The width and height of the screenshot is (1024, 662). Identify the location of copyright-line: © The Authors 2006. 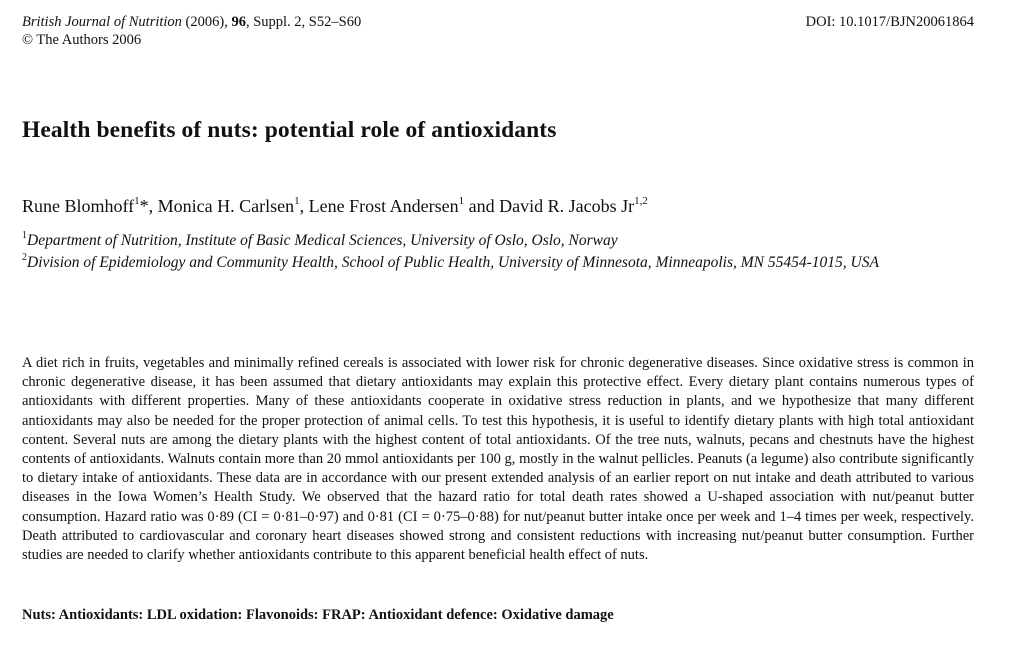
(82, 40).